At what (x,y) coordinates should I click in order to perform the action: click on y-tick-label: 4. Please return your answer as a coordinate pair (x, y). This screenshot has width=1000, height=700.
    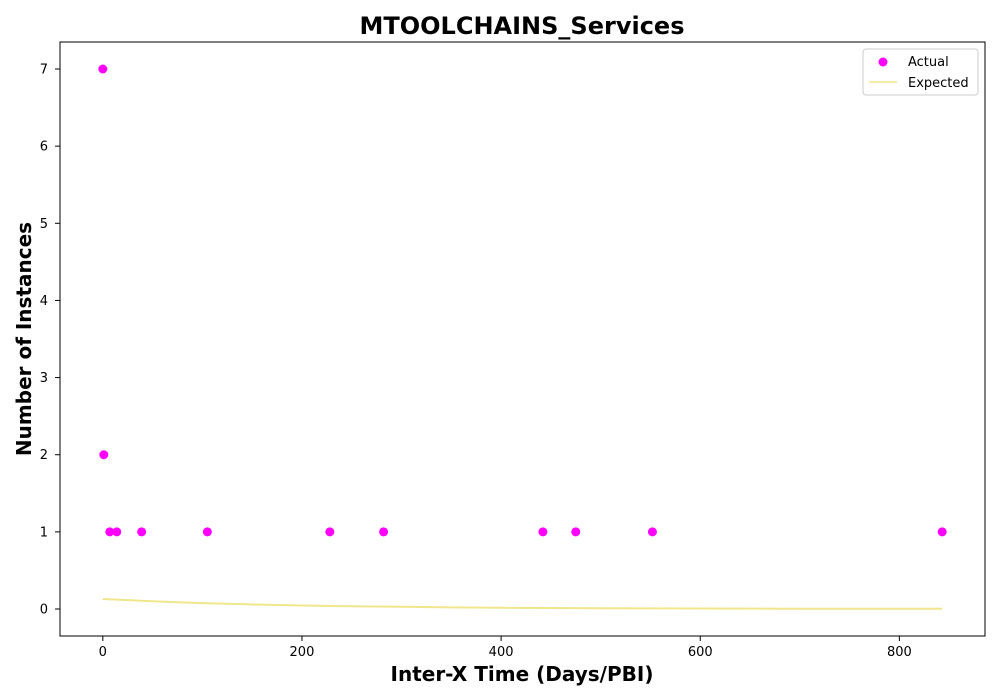
    Looking at the image, I should click on (44, 301).